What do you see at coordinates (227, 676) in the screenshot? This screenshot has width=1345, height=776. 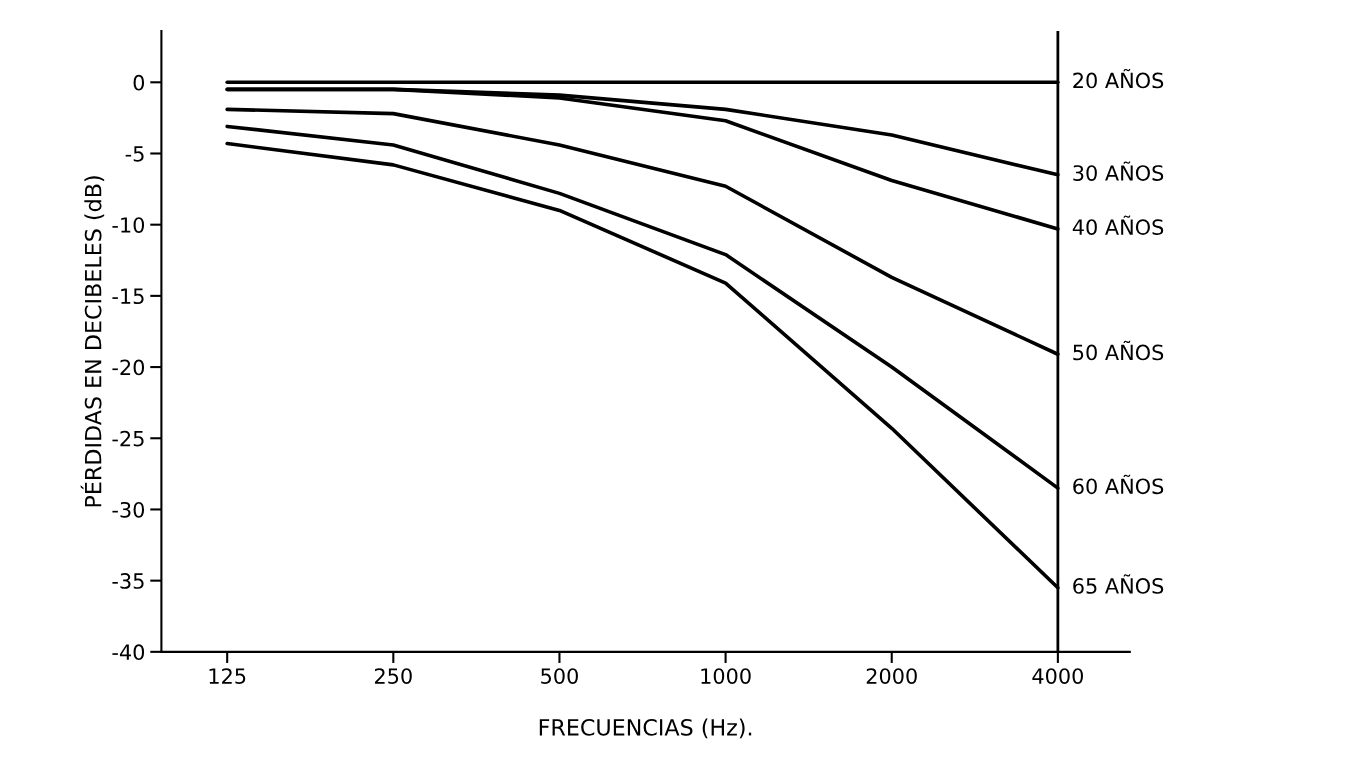 I see `x-tick-label: 125` at bounding box center [227, 676].